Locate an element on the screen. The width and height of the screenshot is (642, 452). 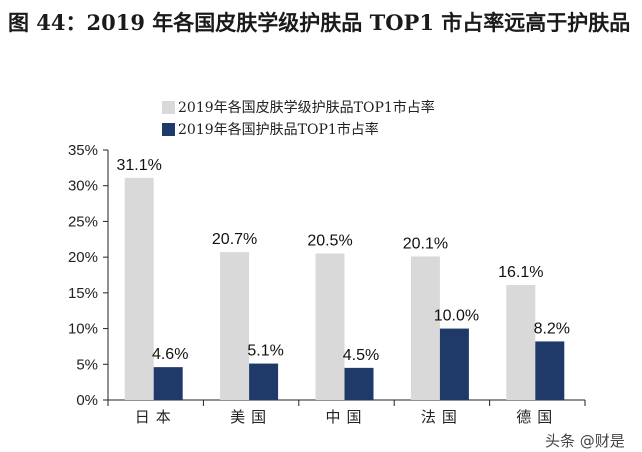
data-label: 20.1% is located at coordinates (425, 243).